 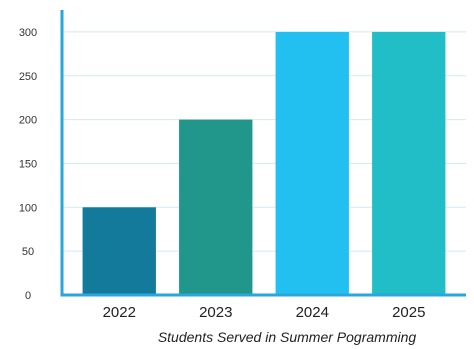 What do you see at coordinates (28, 33) in the screenshot?
I see `y-tick-label: 300` at bounding box center [28, 33].